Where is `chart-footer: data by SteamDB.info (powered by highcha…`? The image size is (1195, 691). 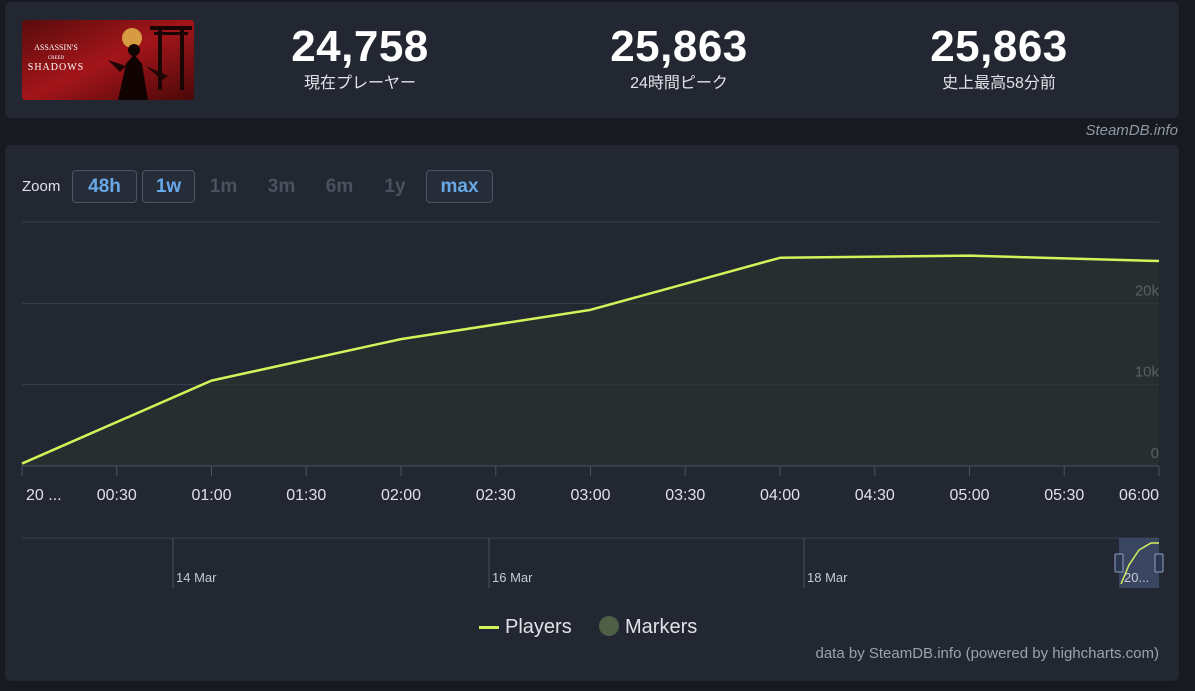
chart-footer: data by SteamDB.info (powered by highcha… is located at coordinates (987, 653).